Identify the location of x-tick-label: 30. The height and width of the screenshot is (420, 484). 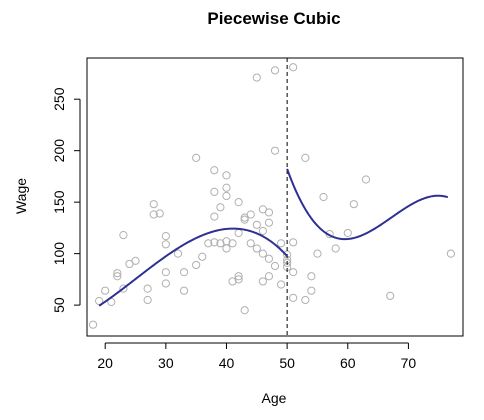
(166, 363).